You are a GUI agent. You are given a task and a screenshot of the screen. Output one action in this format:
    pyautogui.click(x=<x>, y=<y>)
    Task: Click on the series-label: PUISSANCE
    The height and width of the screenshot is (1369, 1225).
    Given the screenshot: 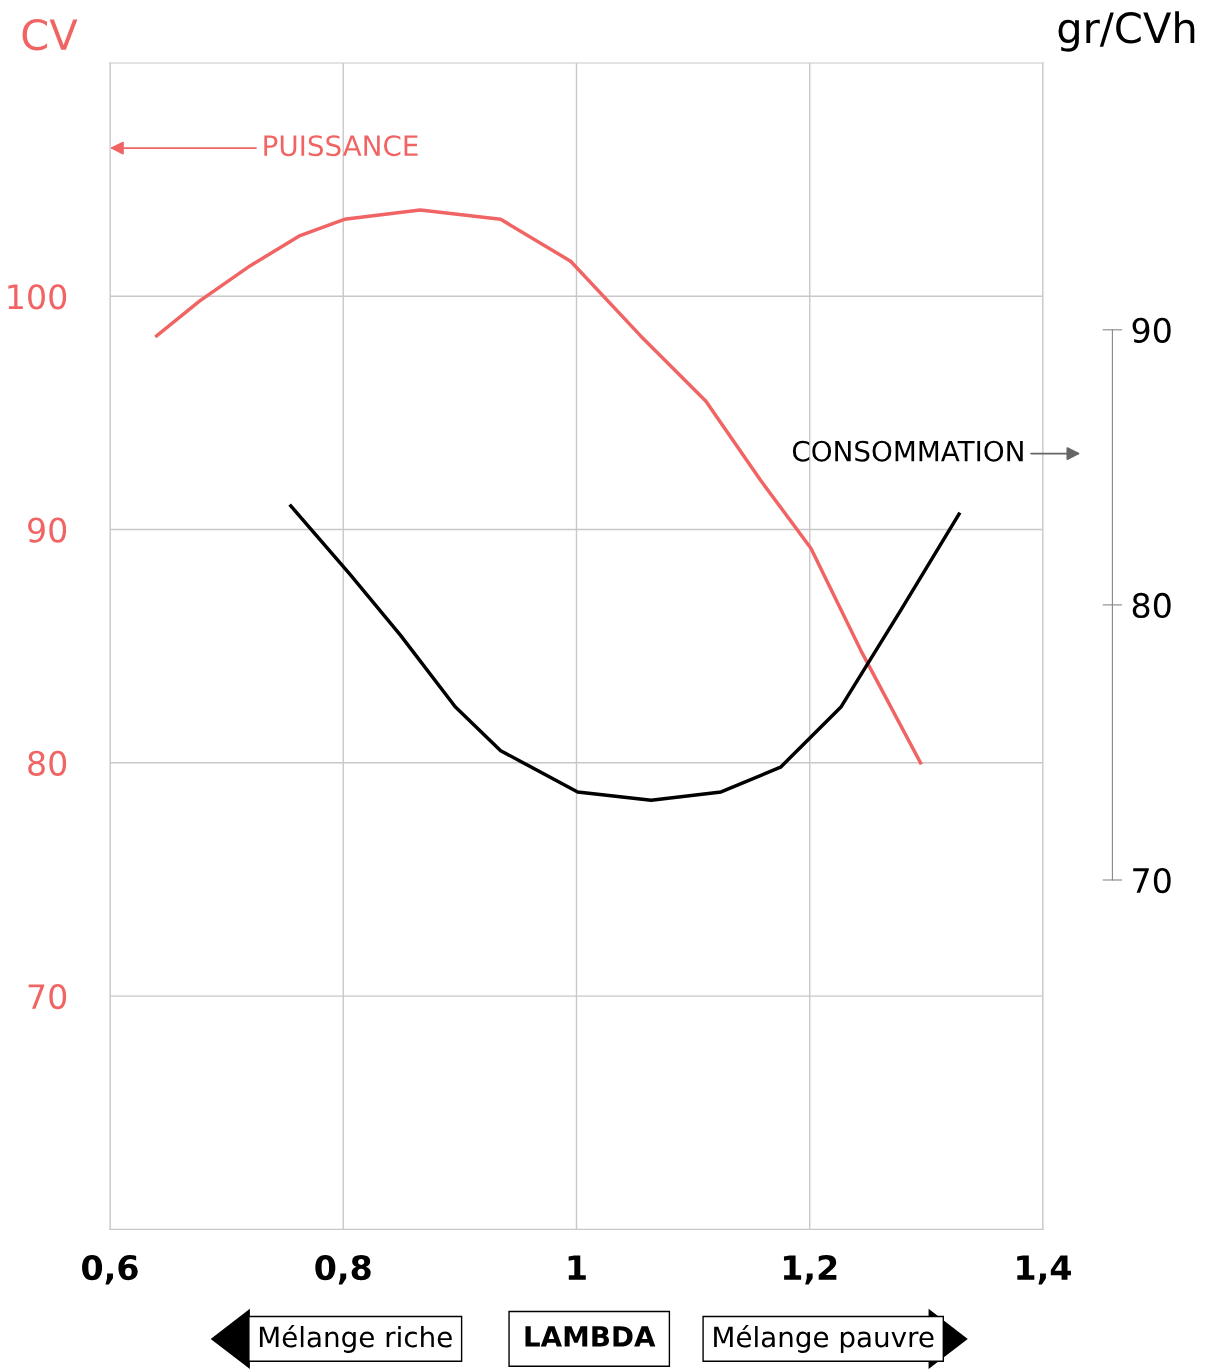 What is the action you would take?
    pyautogui.click(x=341, y=146)
    